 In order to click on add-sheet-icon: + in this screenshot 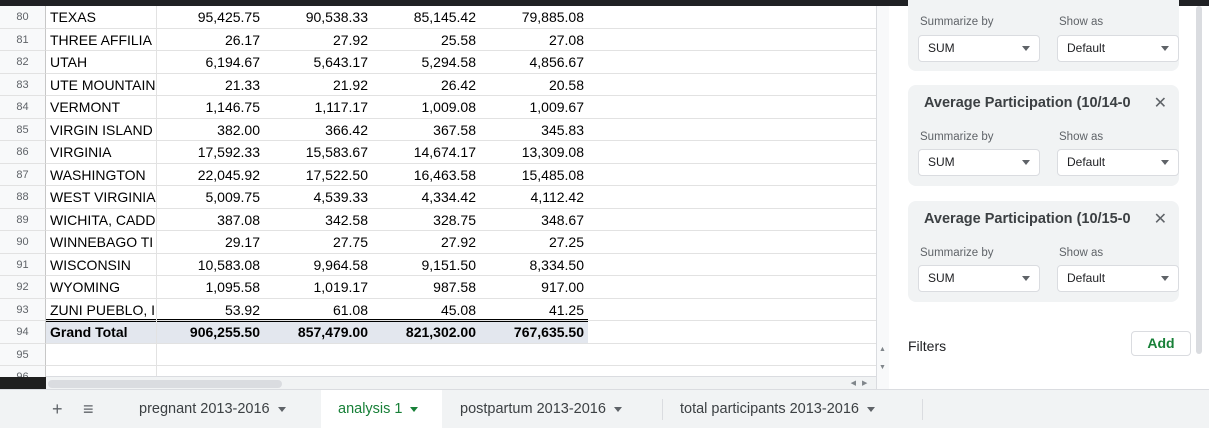, I will do `click(57, 409)`.